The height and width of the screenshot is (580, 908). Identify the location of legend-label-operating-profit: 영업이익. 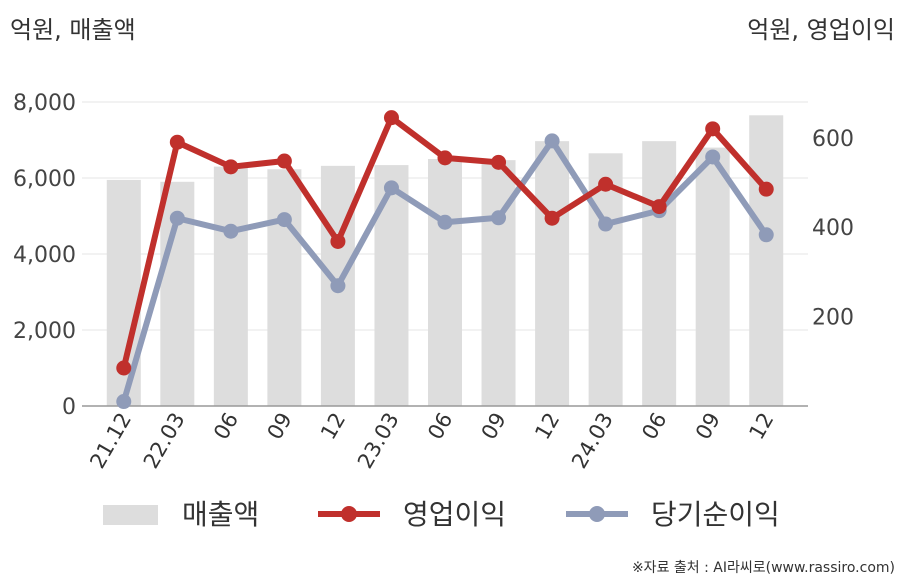
(454, 514).